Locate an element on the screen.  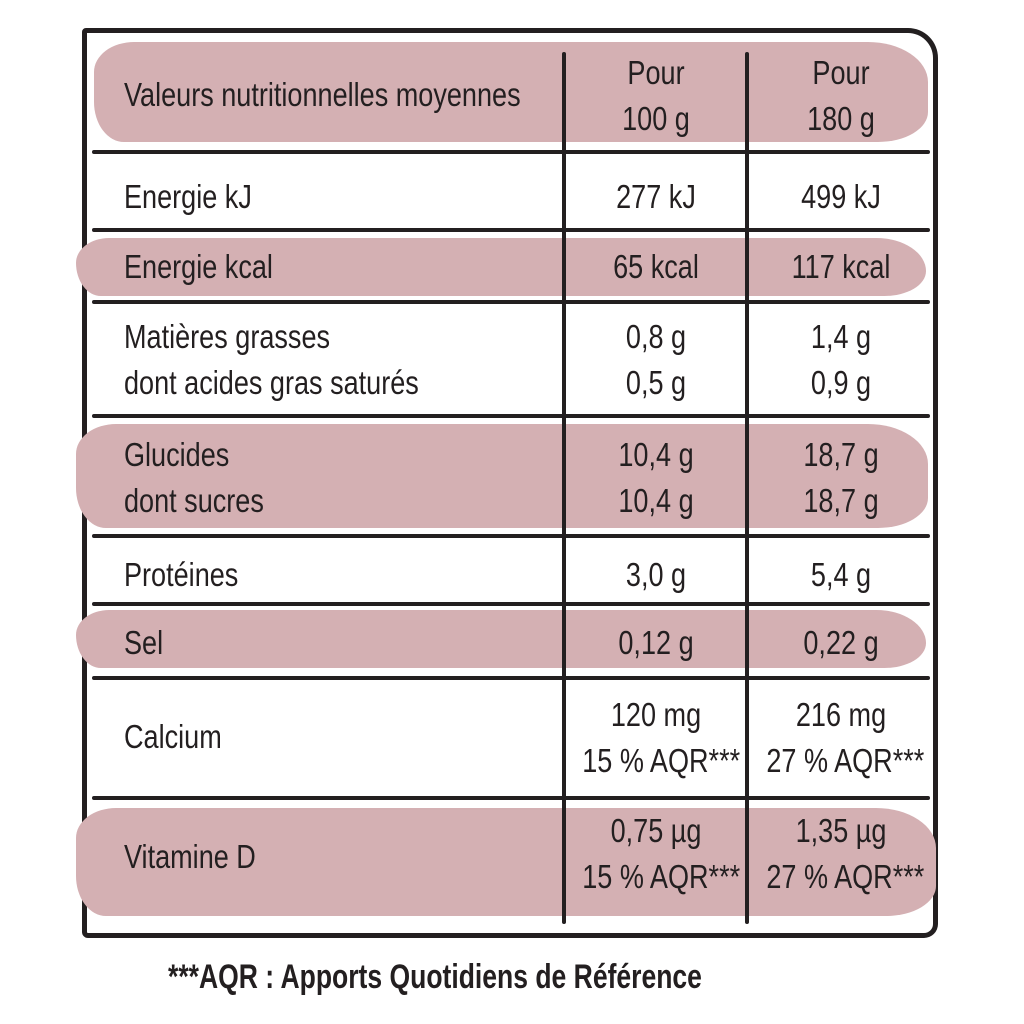
row-value-180g: 499 kJ is located at coordinates (841, 196).